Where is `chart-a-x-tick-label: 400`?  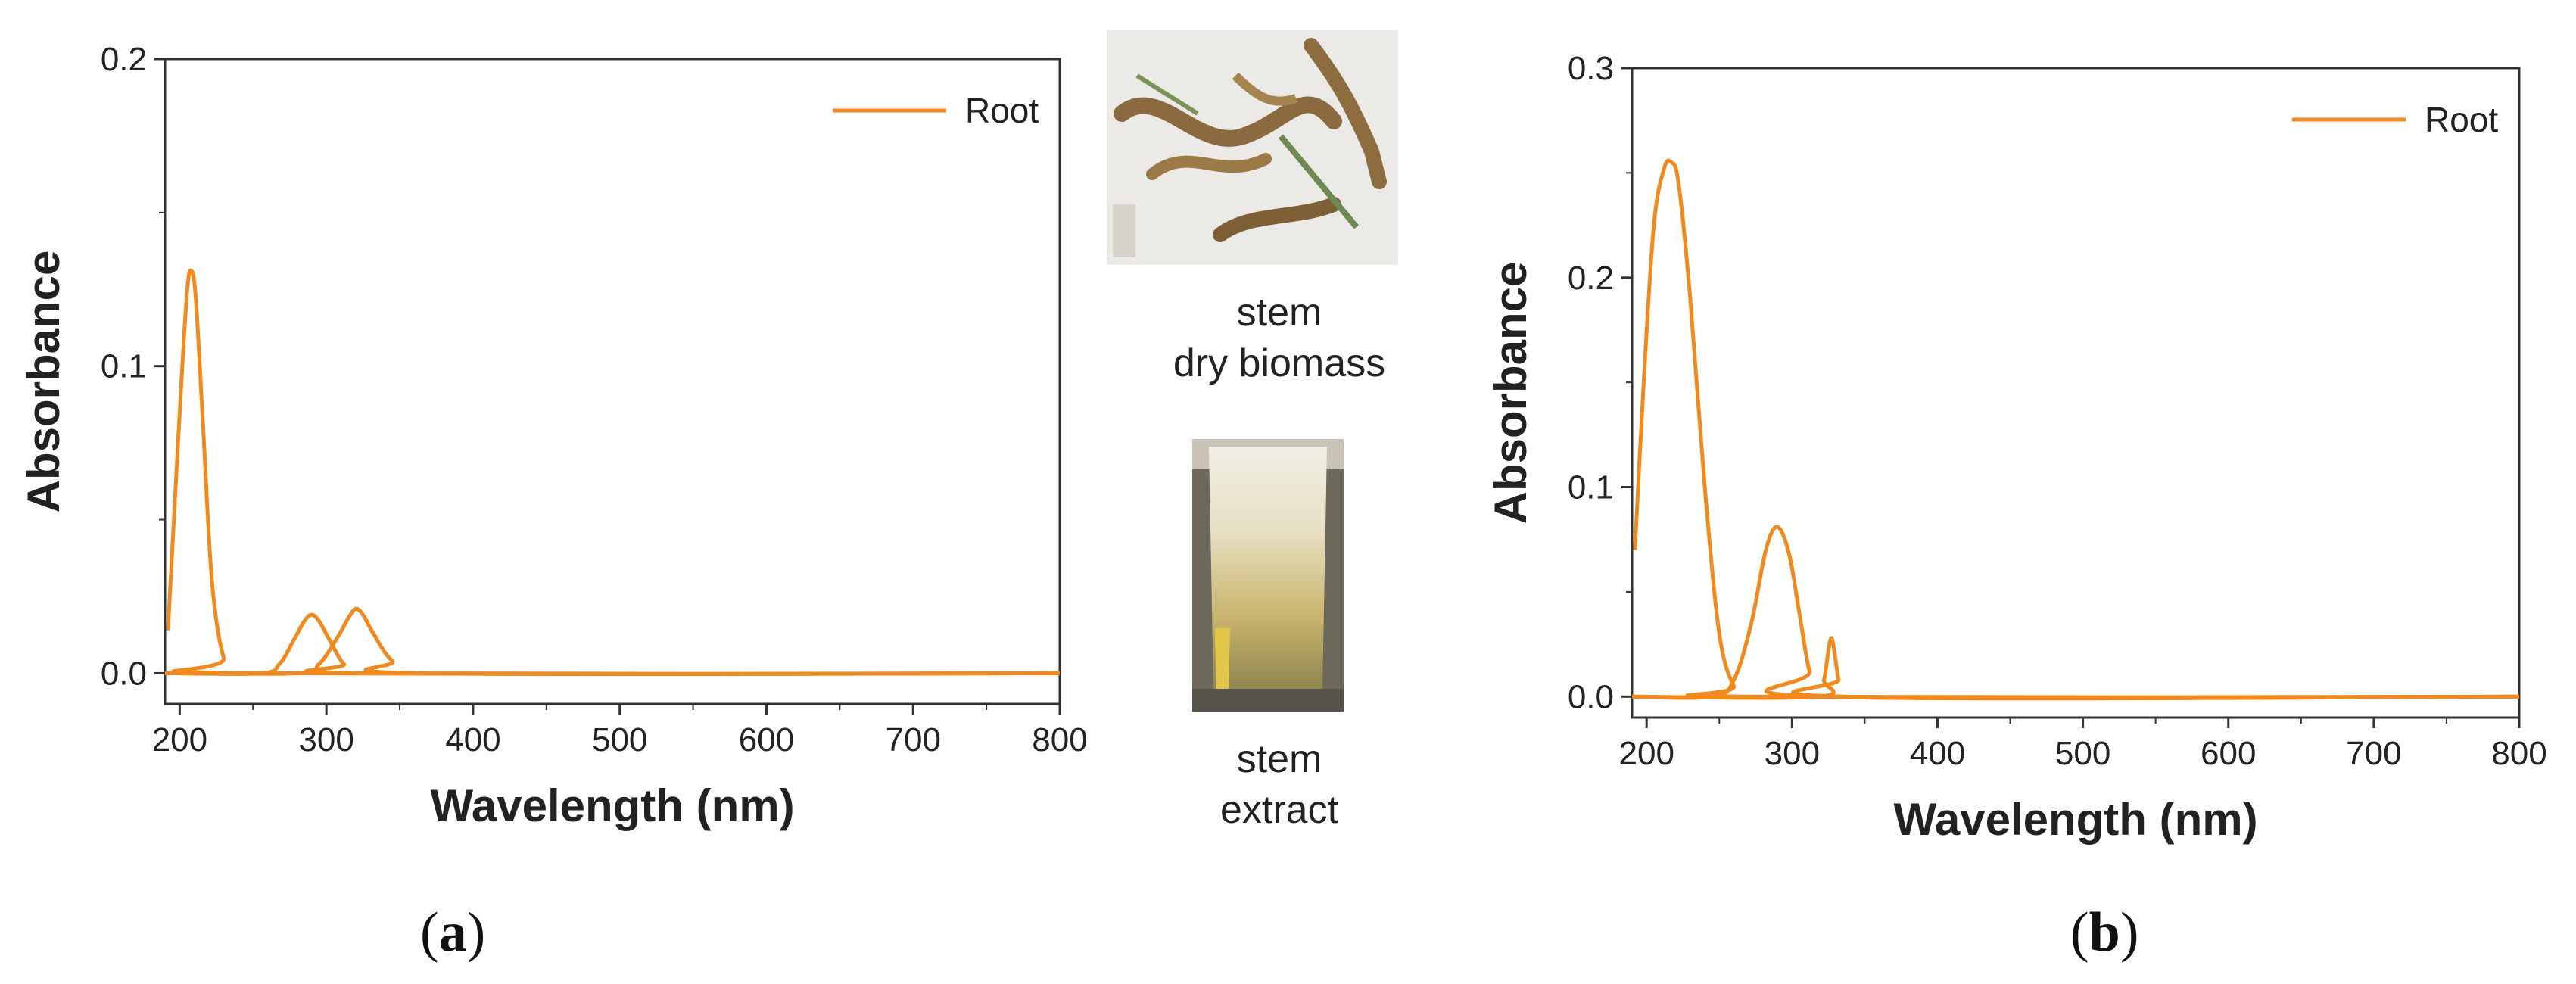 chart-a-x-tick-label: 400 is located at coordinates (473, 739).